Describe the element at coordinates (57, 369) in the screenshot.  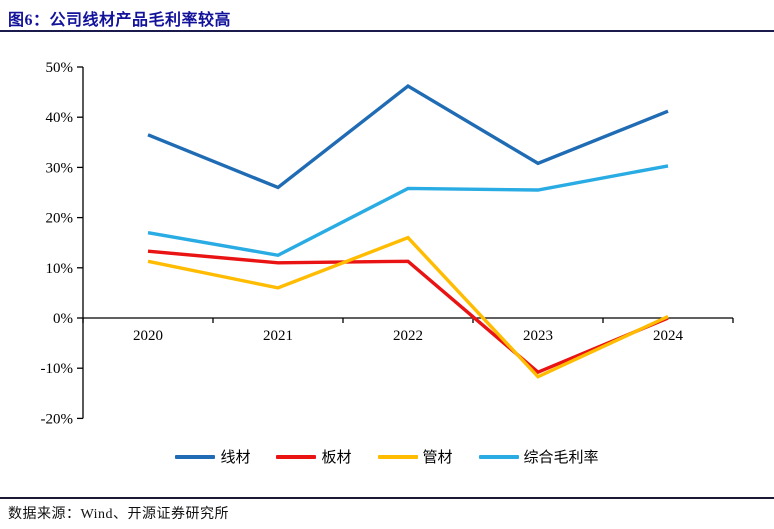
I see `y-tick-label: -10%` at that location.